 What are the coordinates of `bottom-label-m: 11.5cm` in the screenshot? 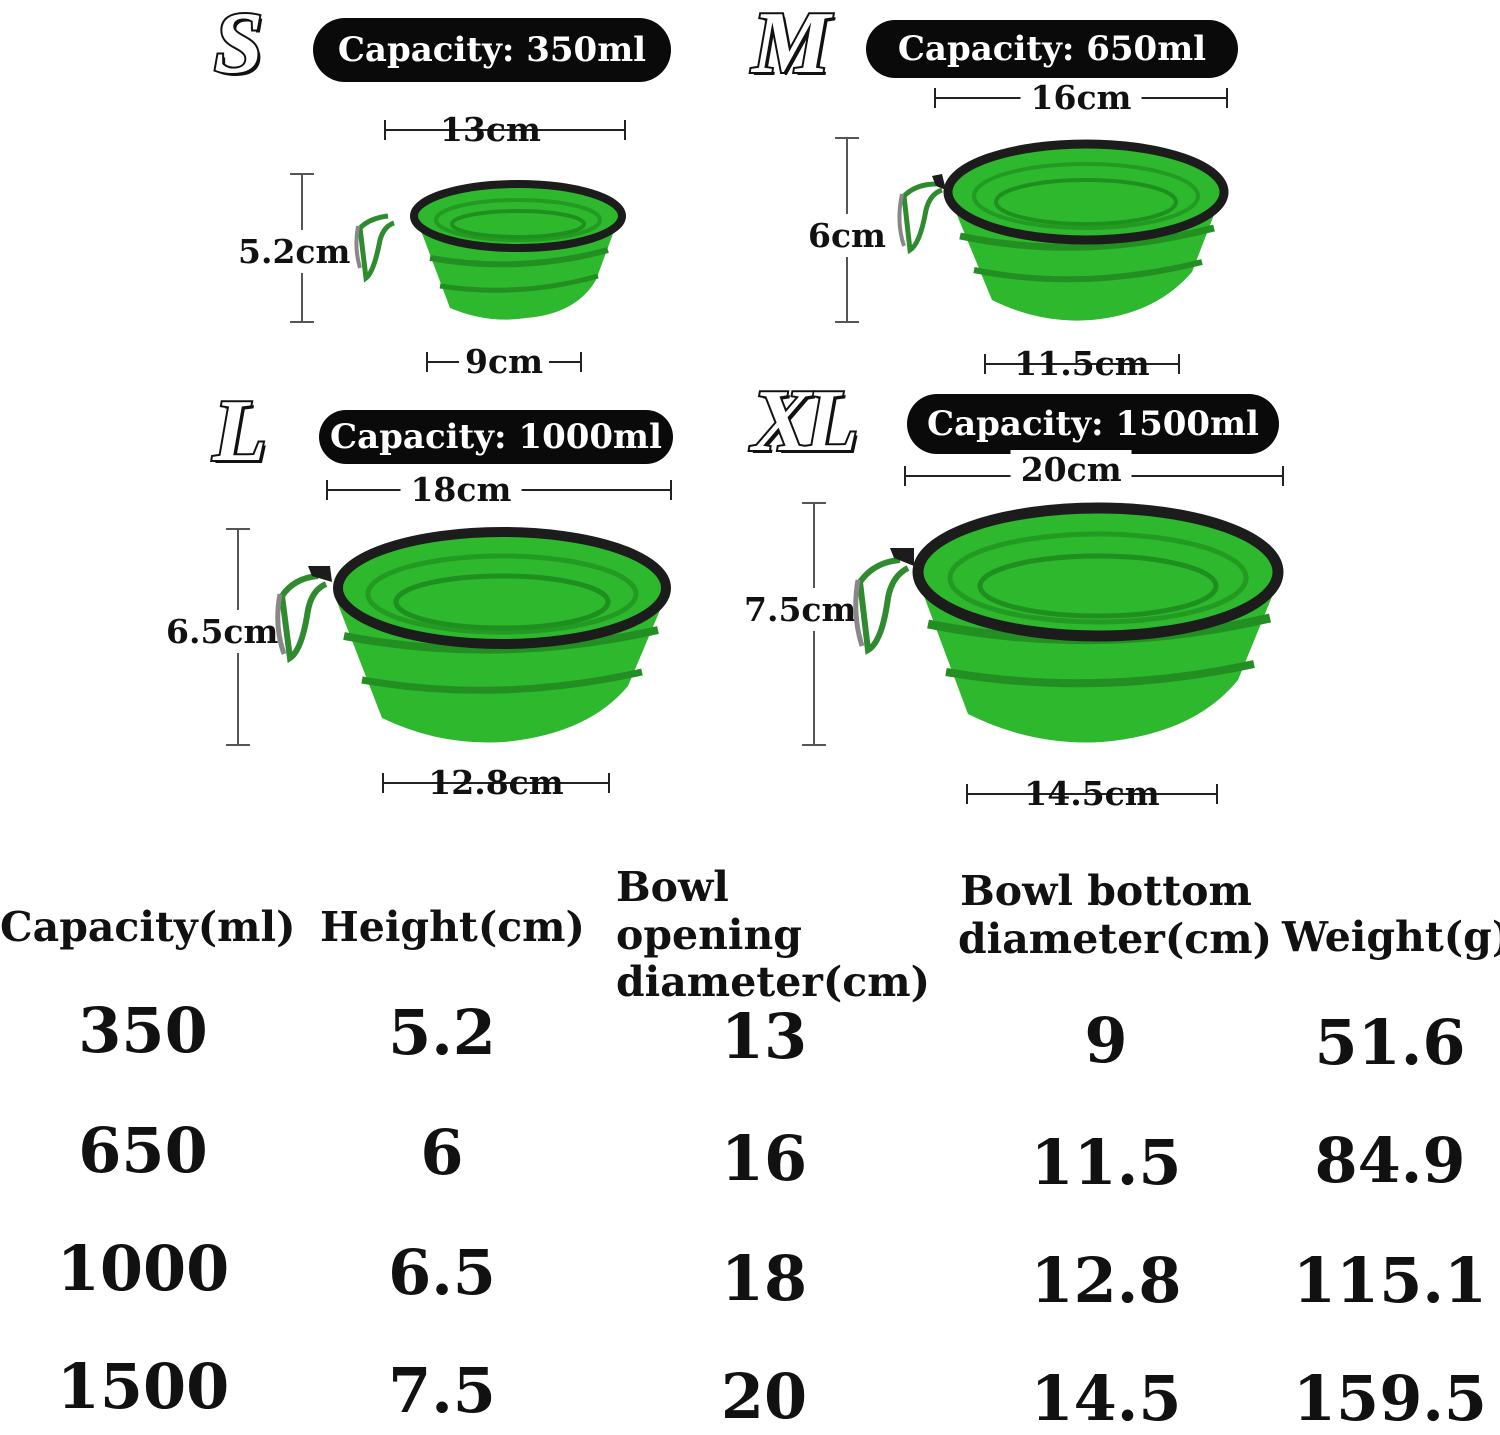 It's located at (1082, 363).